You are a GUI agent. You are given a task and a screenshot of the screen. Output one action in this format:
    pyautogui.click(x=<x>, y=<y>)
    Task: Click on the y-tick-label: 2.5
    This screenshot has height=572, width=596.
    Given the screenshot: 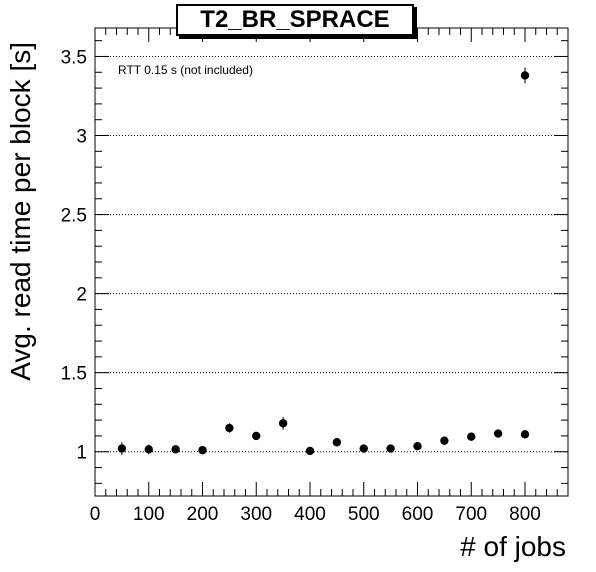 What is the action you would take?
    pyautogui.click(x=74, y=216)
    